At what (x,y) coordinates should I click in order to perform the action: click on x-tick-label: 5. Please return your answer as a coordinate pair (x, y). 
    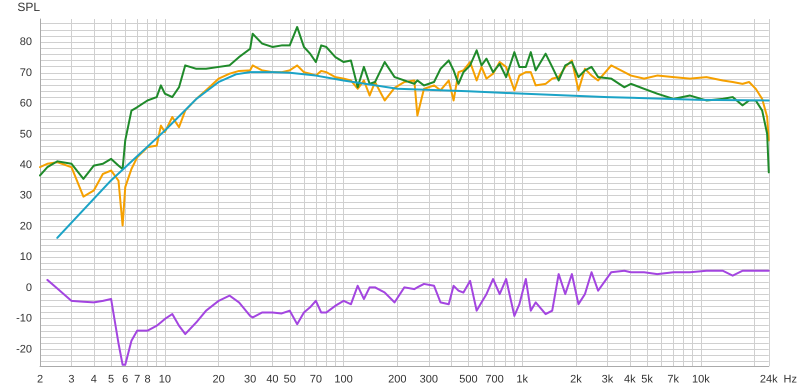
    Looking at the image, I should click on (111, 380).